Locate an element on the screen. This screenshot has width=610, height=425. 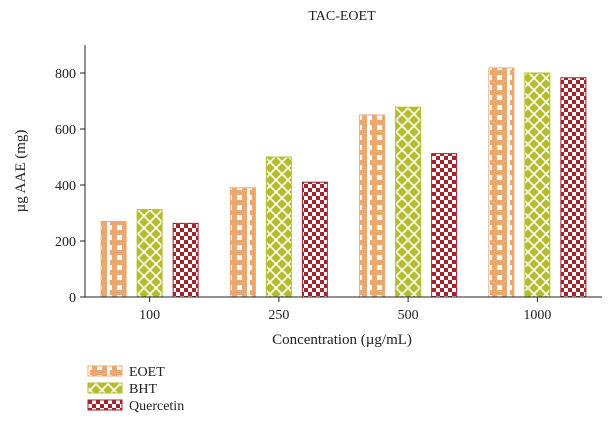
legend-label-bht: BHT is located at coordinates (143, 389).